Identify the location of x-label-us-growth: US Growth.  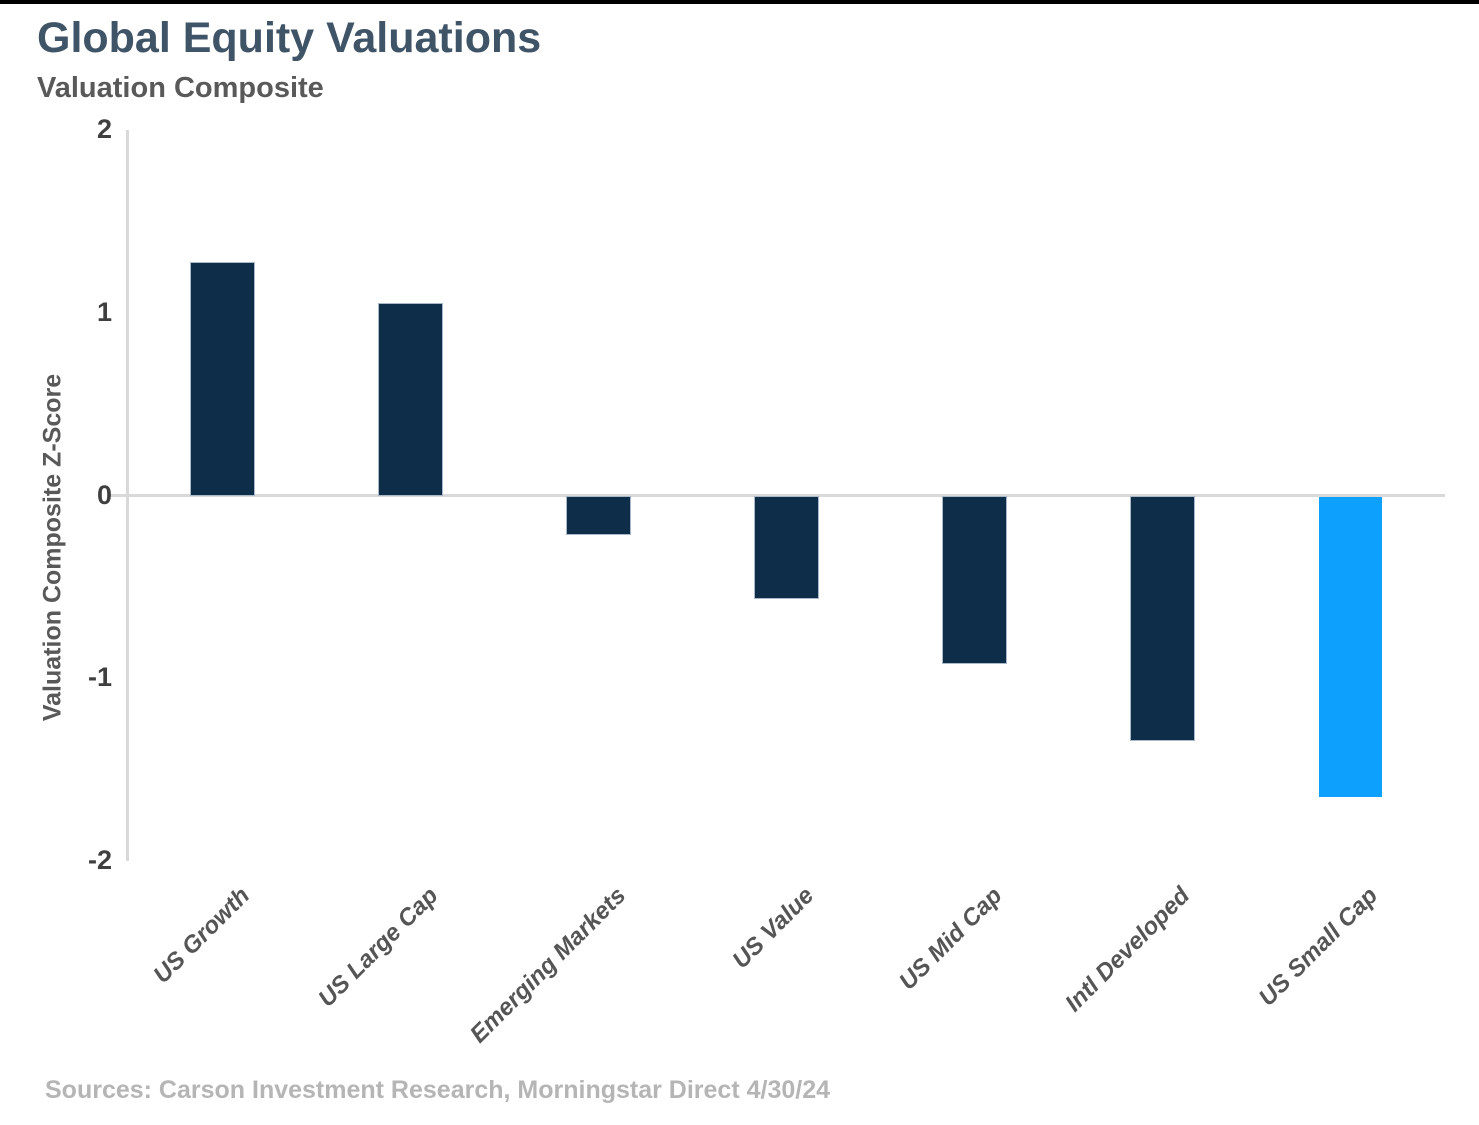
(202, 935).